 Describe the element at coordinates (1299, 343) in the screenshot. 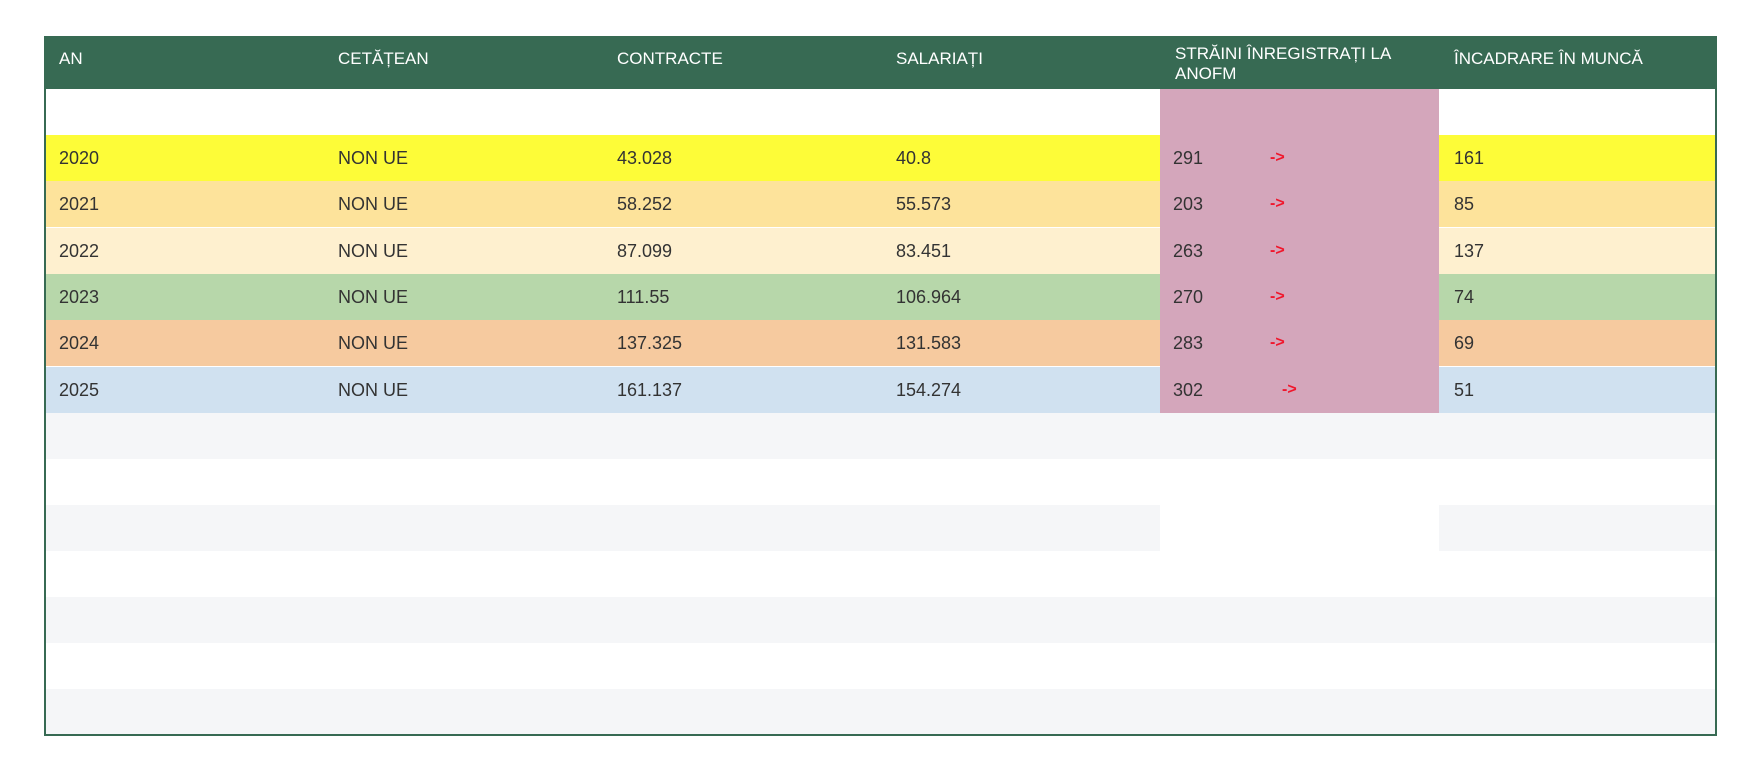

I see `cell-straini: 283 ->` at that location.